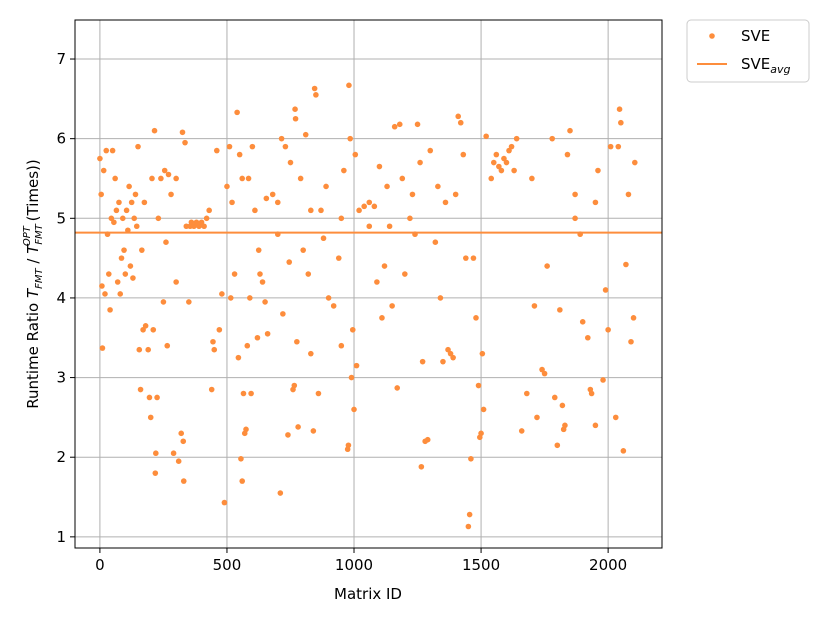 Image resolution: width=830 pixels, height=627 pixels. Describe the element at coordinates (61, 139) in the screenshot. I see `y-tick-label: 6` at that location.